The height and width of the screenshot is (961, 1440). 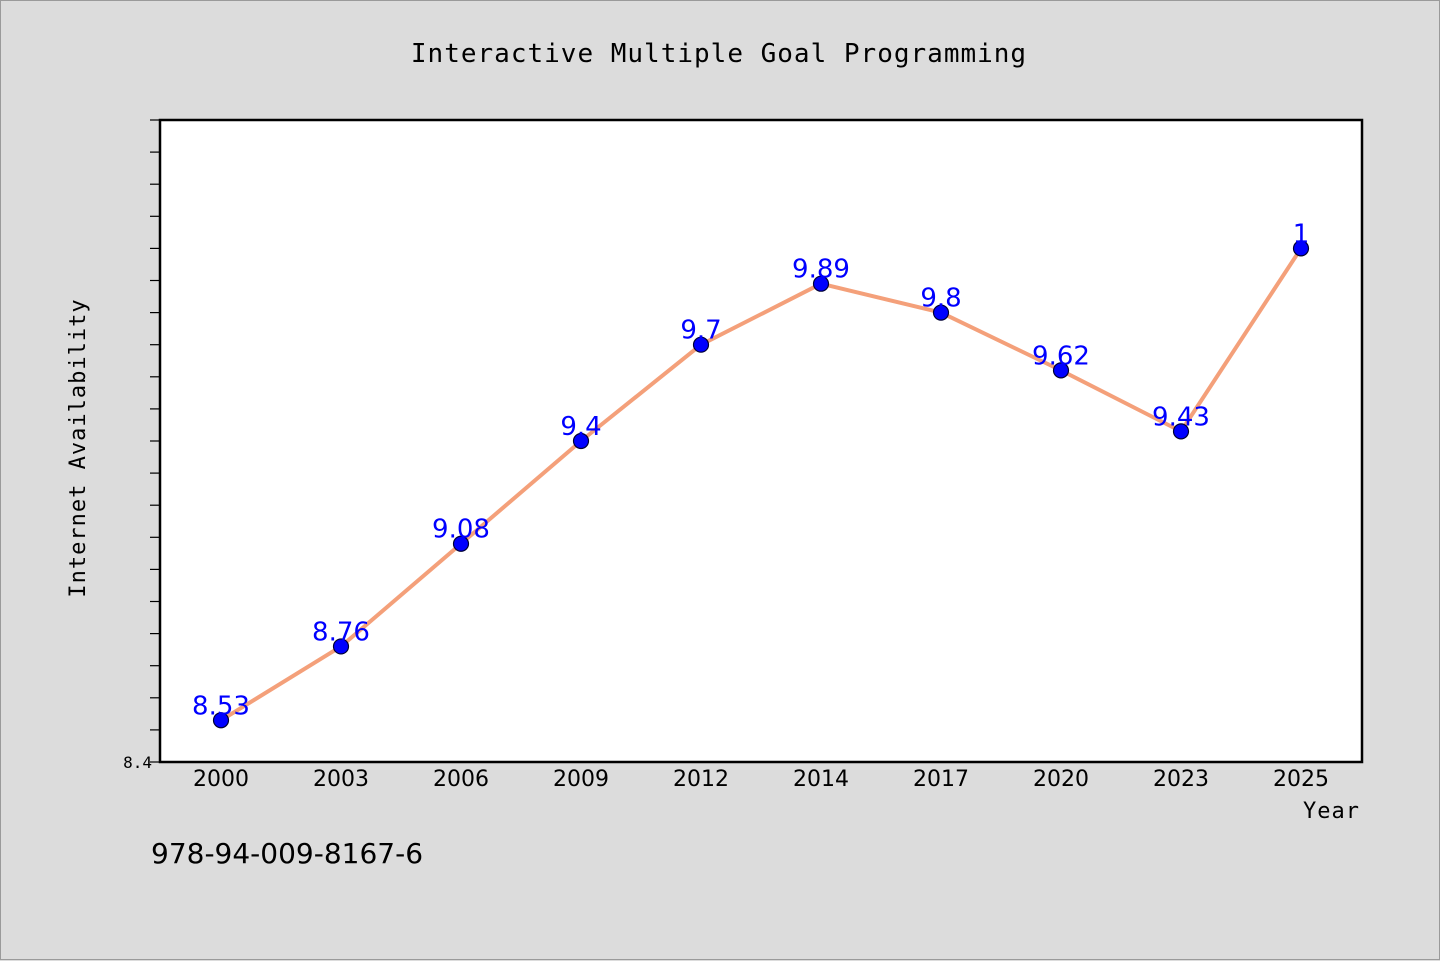 What do you see at coordinates (341, 632) in the screenshot?
I see `data-label-2003: 8.76` at bounding box center [341, 632].